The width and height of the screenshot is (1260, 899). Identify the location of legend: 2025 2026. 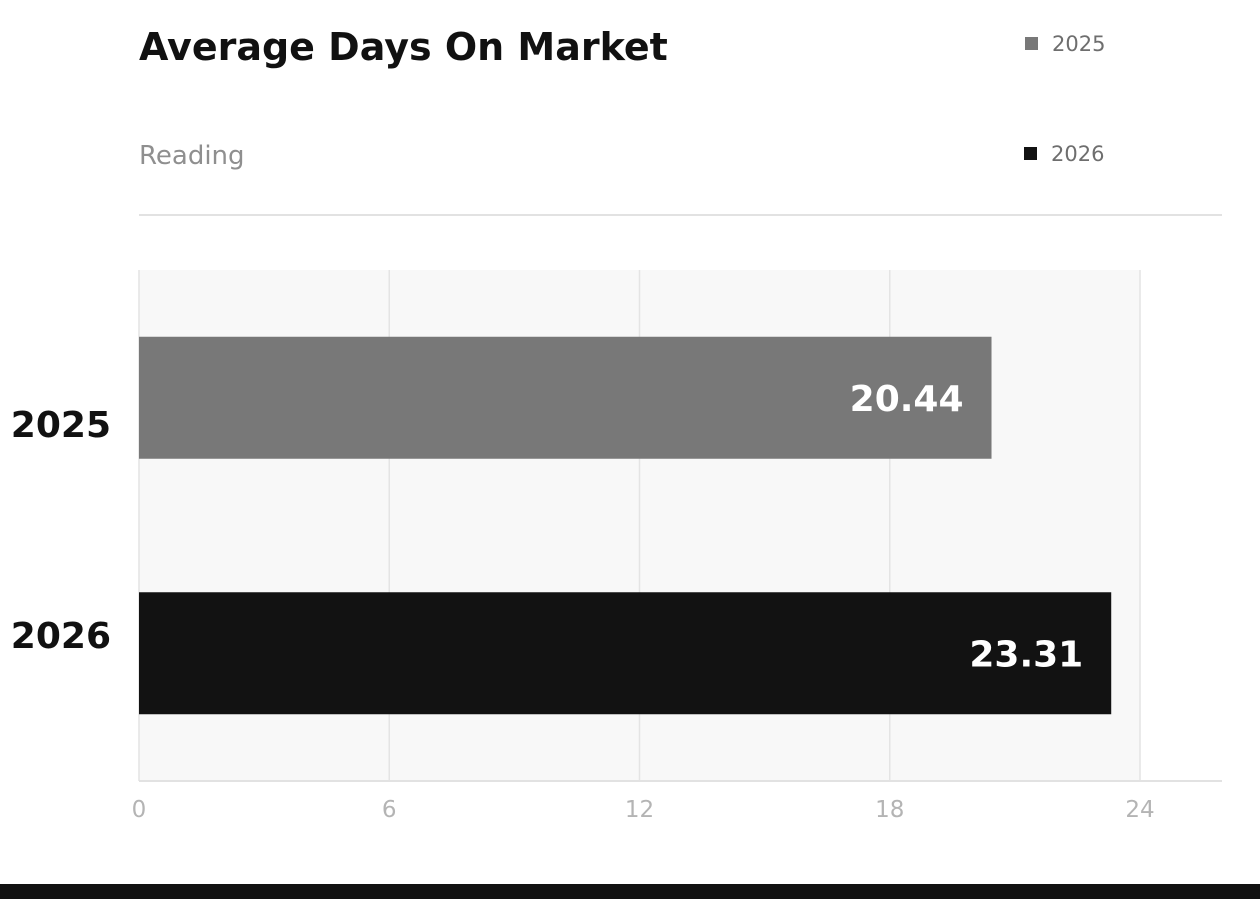
(1064, 99).